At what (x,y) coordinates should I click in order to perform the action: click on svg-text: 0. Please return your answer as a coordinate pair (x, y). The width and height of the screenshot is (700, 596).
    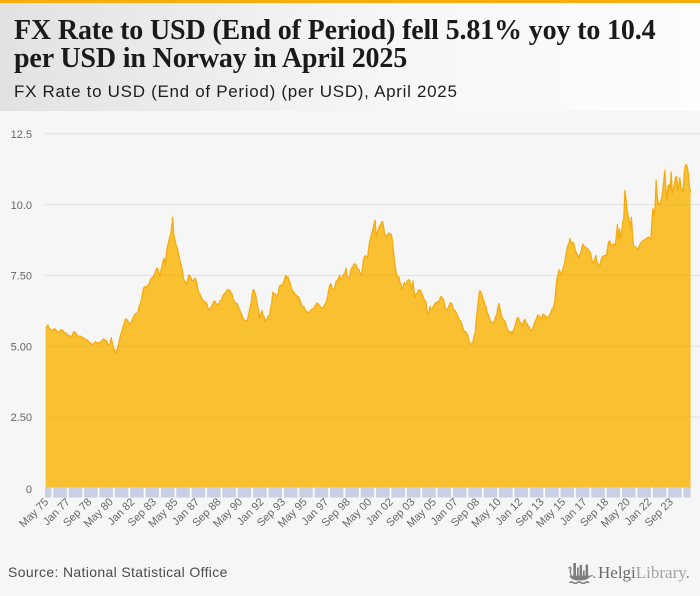
    Looking at the image, I should click on (29, 490).